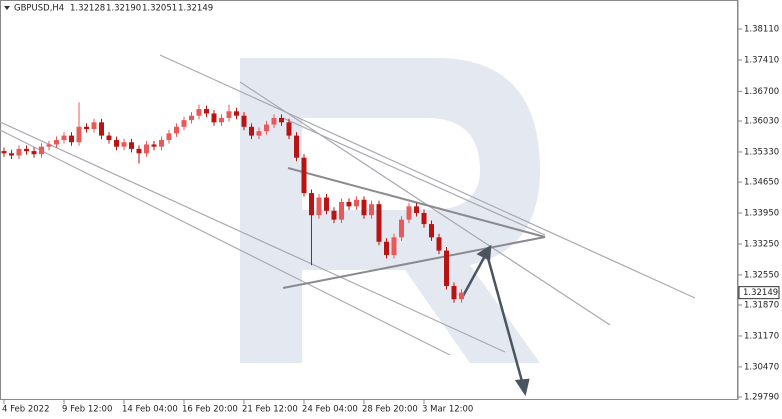 This screenshot has width=782, height=419. What do you see at coordinates (26, 410) in the screenshot?
I see `x-tick-label: 4 Feb 2022` at bounding box center [26, 410].